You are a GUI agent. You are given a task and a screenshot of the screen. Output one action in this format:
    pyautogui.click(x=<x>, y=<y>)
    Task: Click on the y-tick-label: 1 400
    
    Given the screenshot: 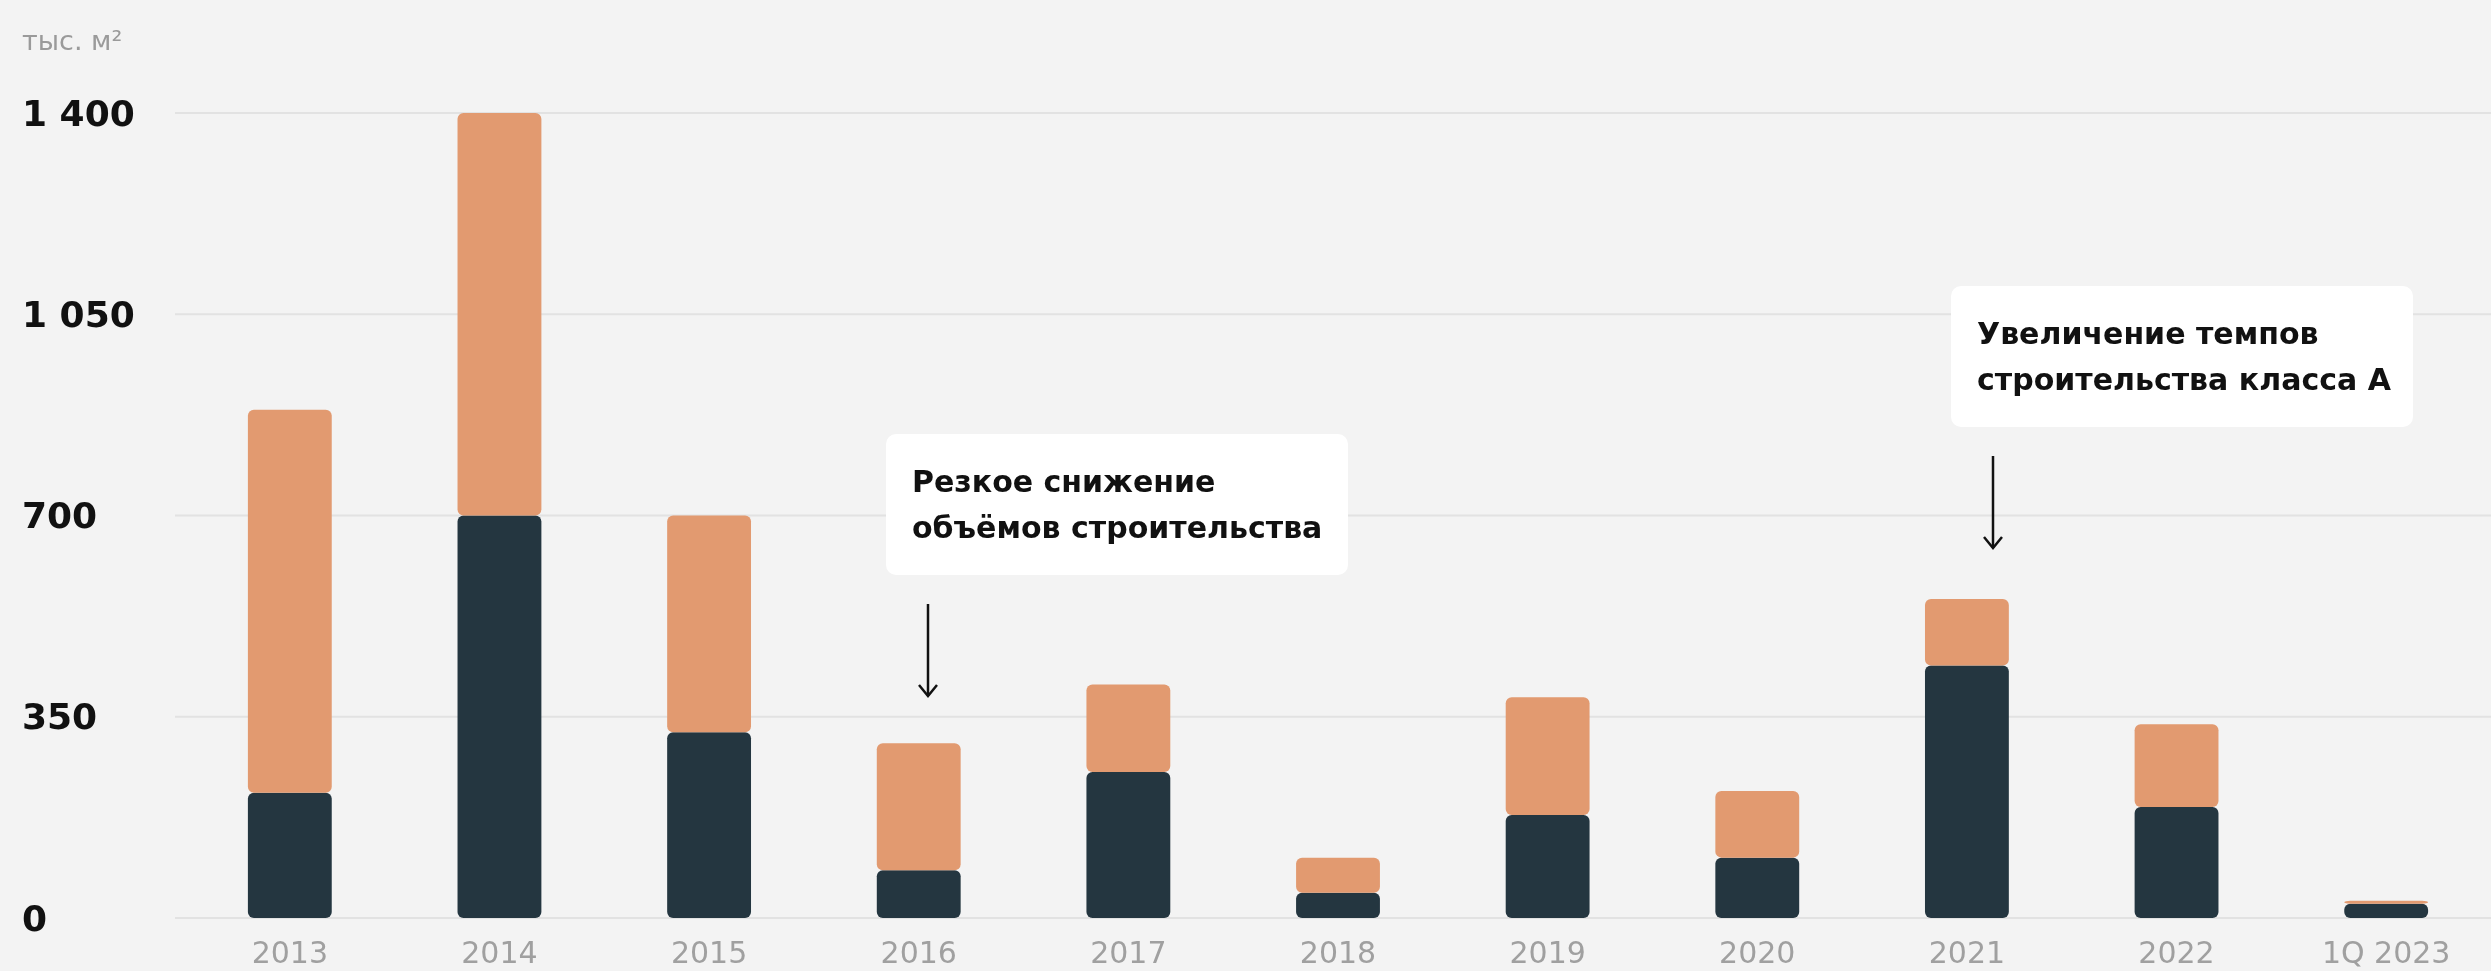 What is the action you would take?
    pyautogui.click(x=78, y=113)
    